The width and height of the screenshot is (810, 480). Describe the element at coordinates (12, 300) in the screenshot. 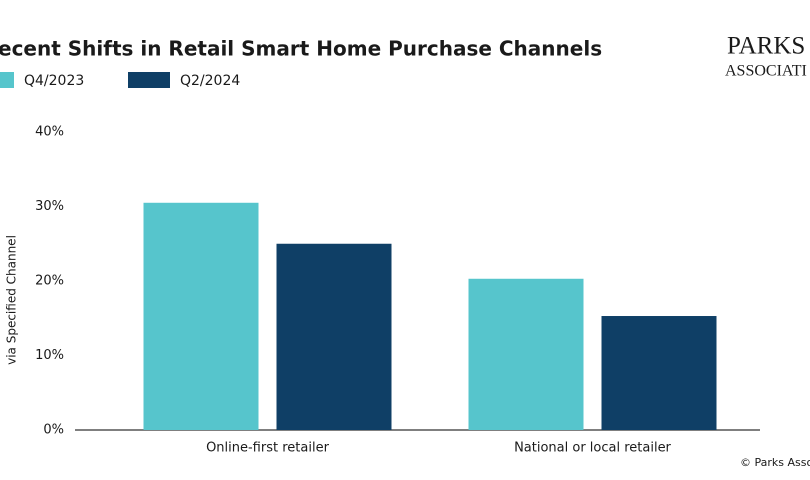

I see `y-axis-title: via Specified Channel` at that location.